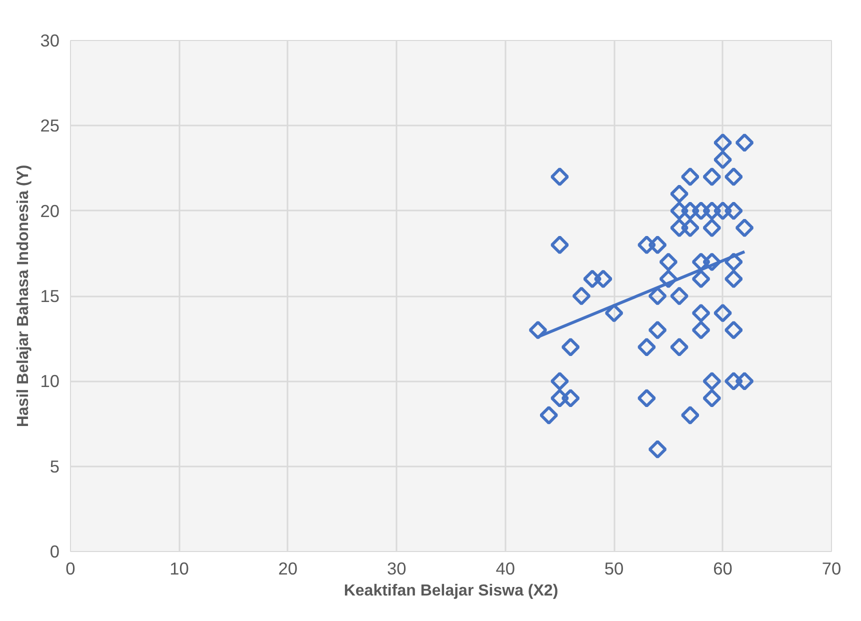  What do you see at coordinates (23, 296) in the screenshot?
I see `y-axis-title: Hasil Belajar Bahasa Indonesia (Y)` at bounding box center [23, 296].